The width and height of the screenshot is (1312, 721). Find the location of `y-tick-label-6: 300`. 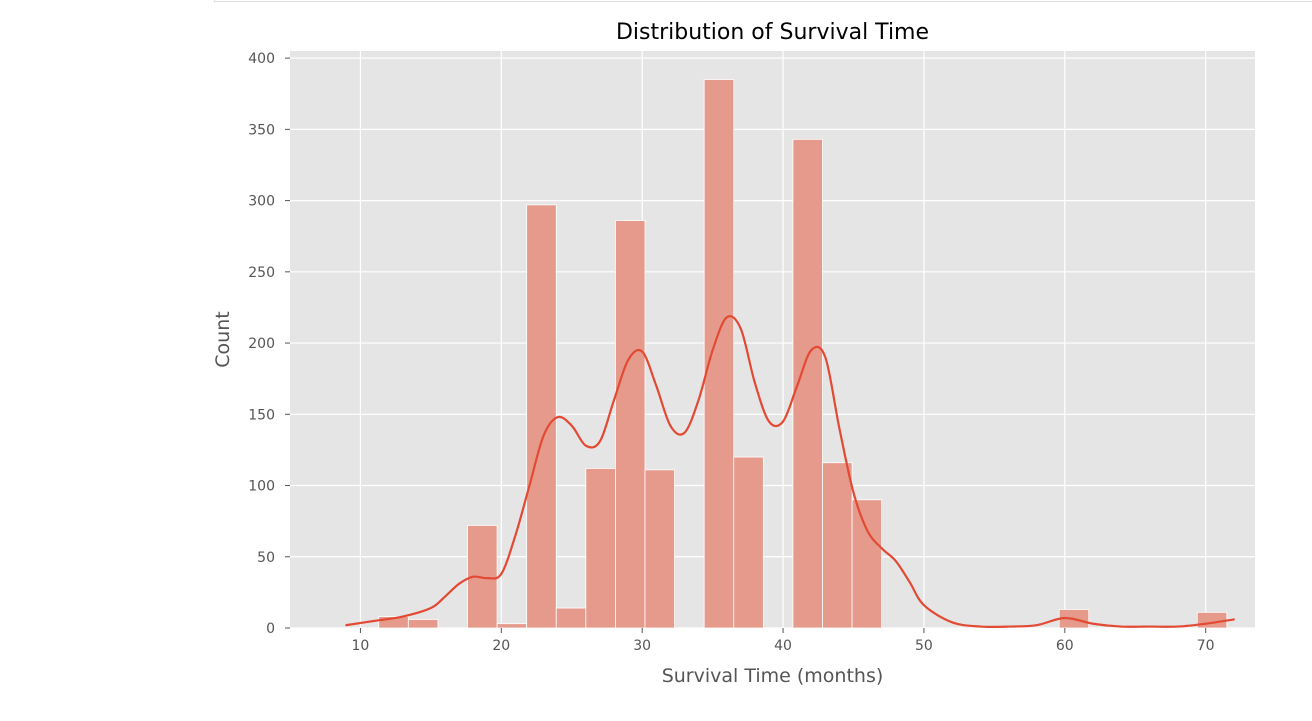

y-tick-label-6: 300 is located at coordinates (261, 202).